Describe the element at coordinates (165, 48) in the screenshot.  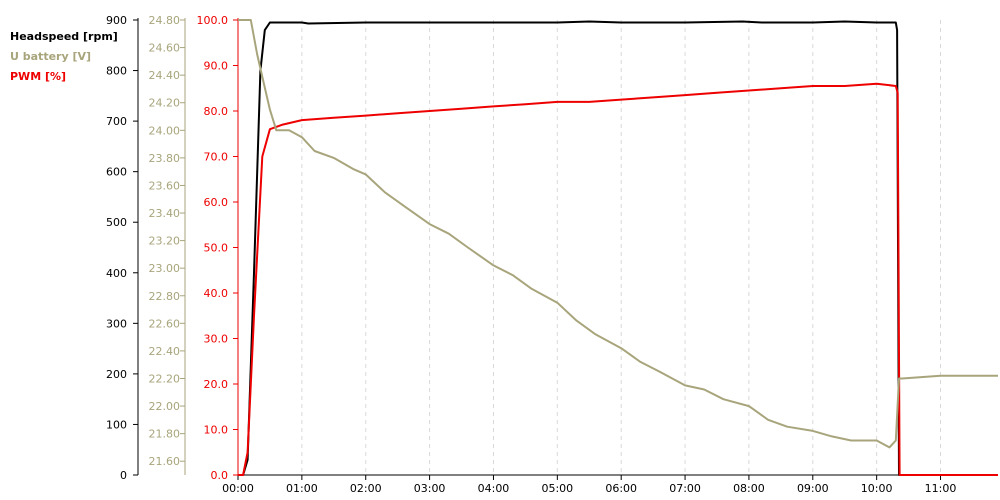
I see `battery-tick-label: 24.60` at that location.